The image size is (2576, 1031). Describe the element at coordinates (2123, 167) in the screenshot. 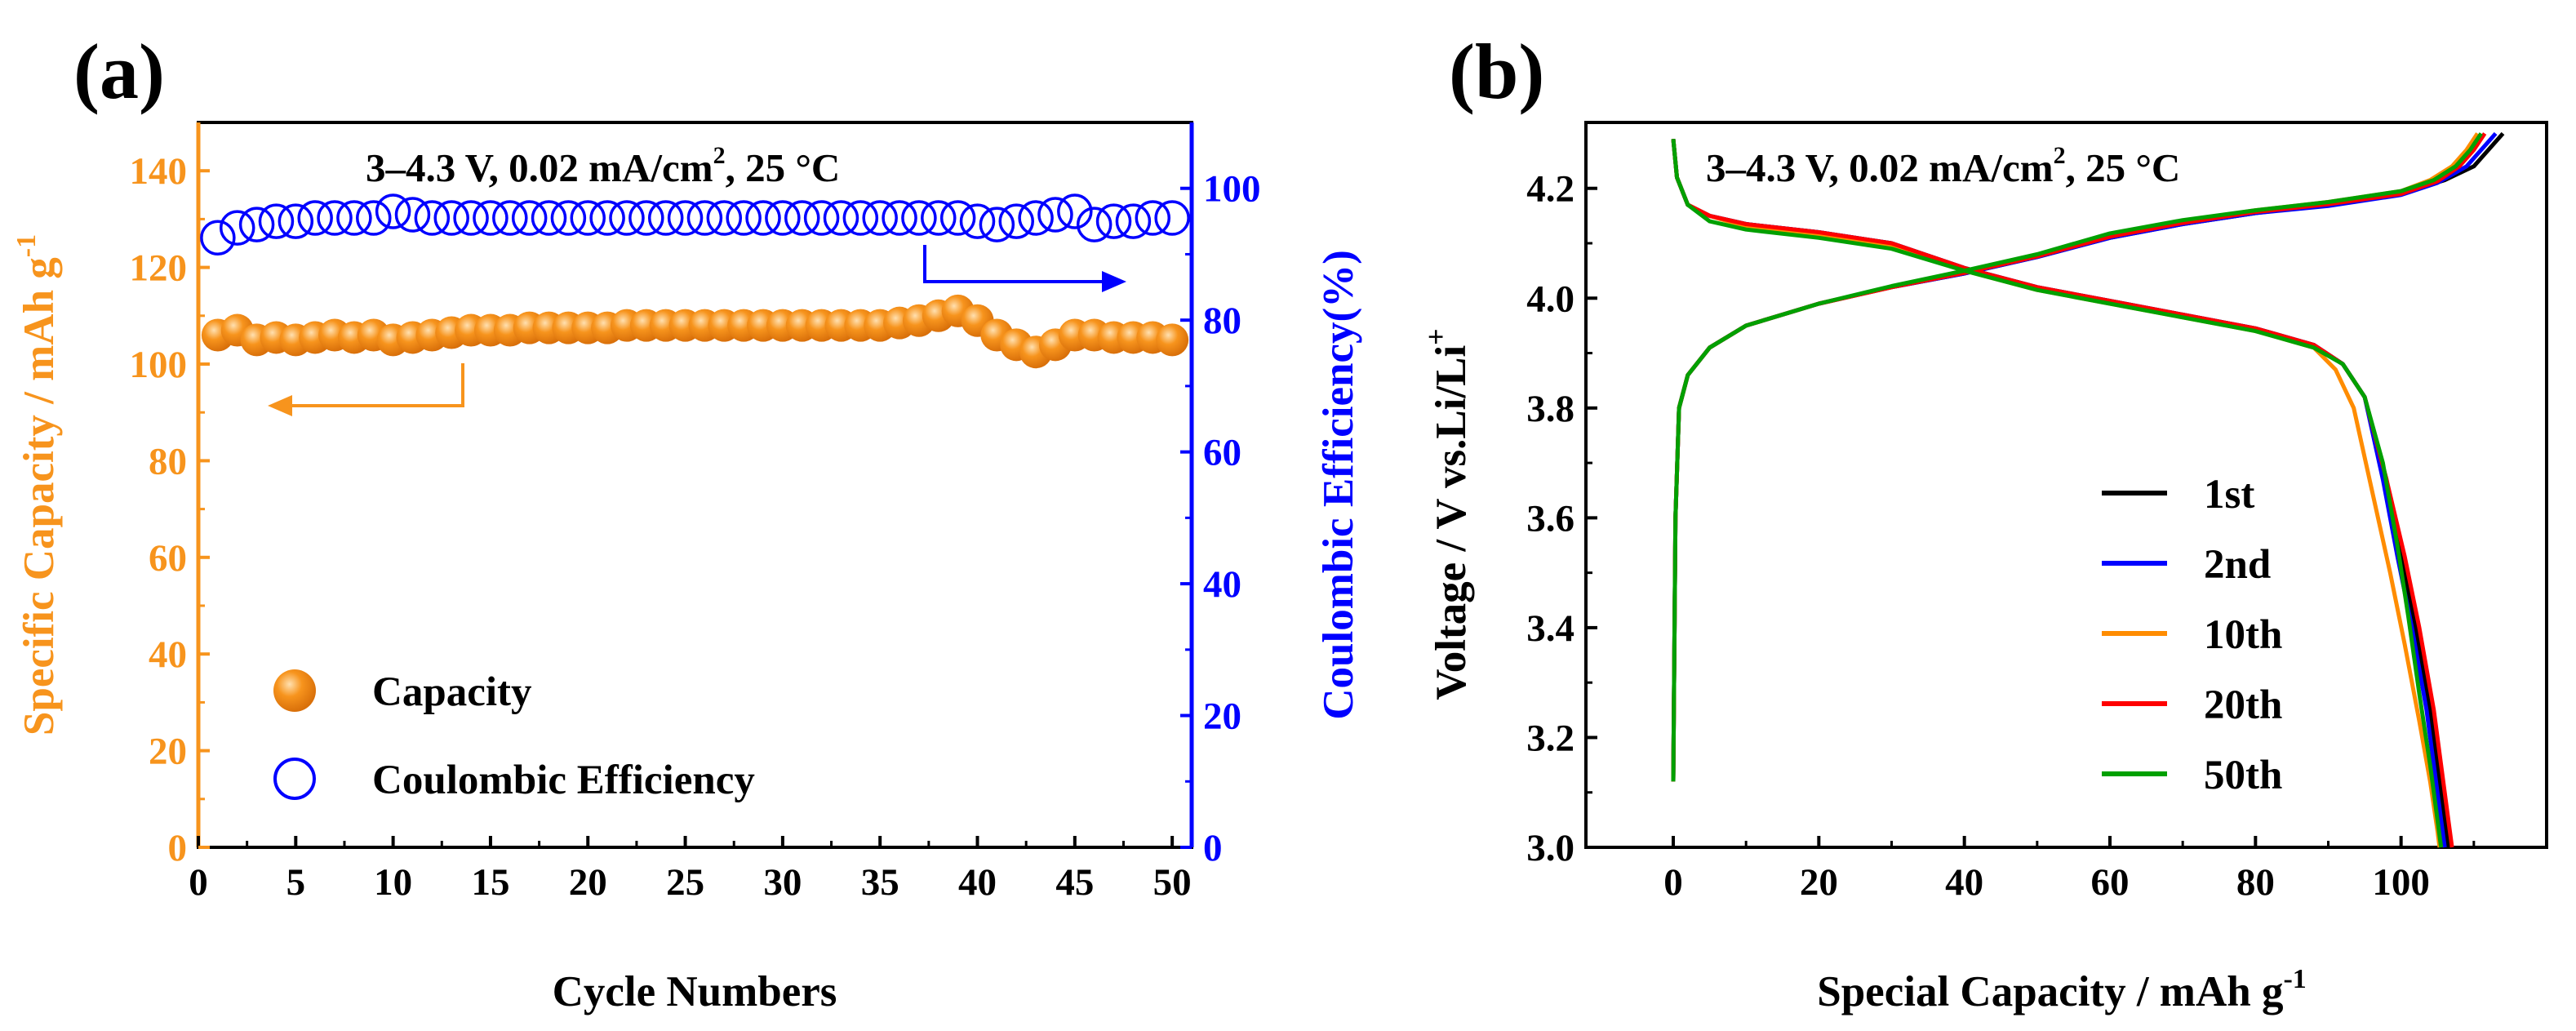

I see `plot-b-annotation-tail: , 25 °C` at that location.